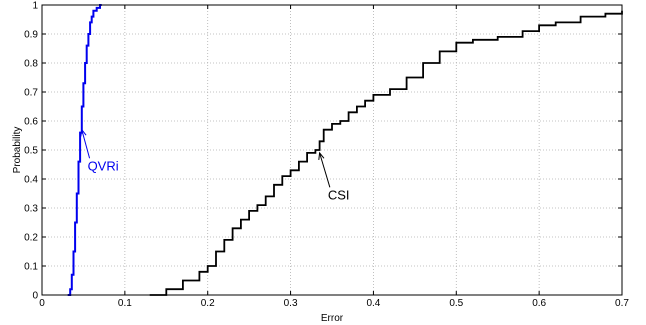 The height and width of the screenshot is (325, 646). I want to click on y-tick-label: 0.6, so click(31, 122).